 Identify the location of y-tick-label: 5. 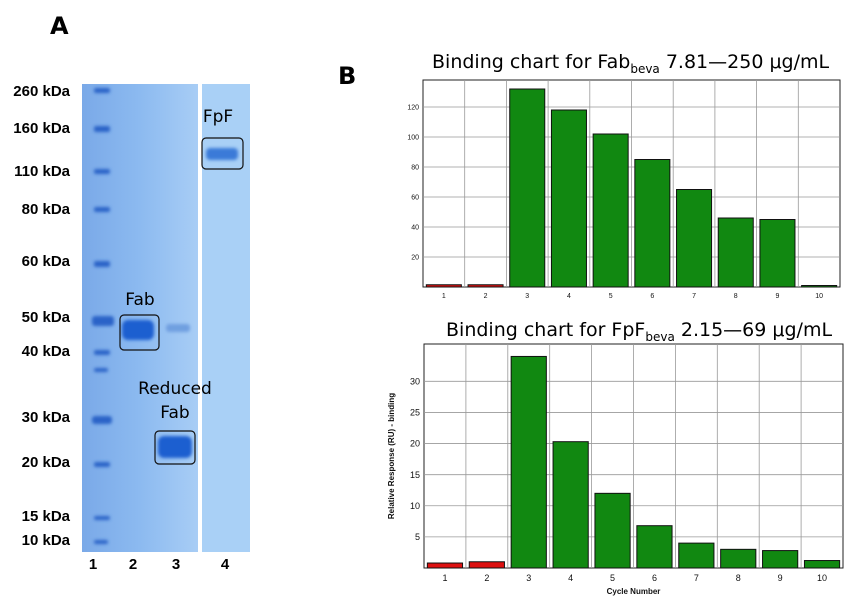
(417, 537).